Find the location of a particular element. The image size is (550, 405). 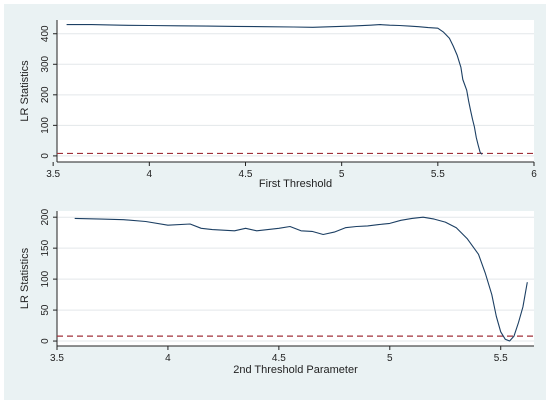

x-axis-title: First Threshold is located at coordinates (295, 184).